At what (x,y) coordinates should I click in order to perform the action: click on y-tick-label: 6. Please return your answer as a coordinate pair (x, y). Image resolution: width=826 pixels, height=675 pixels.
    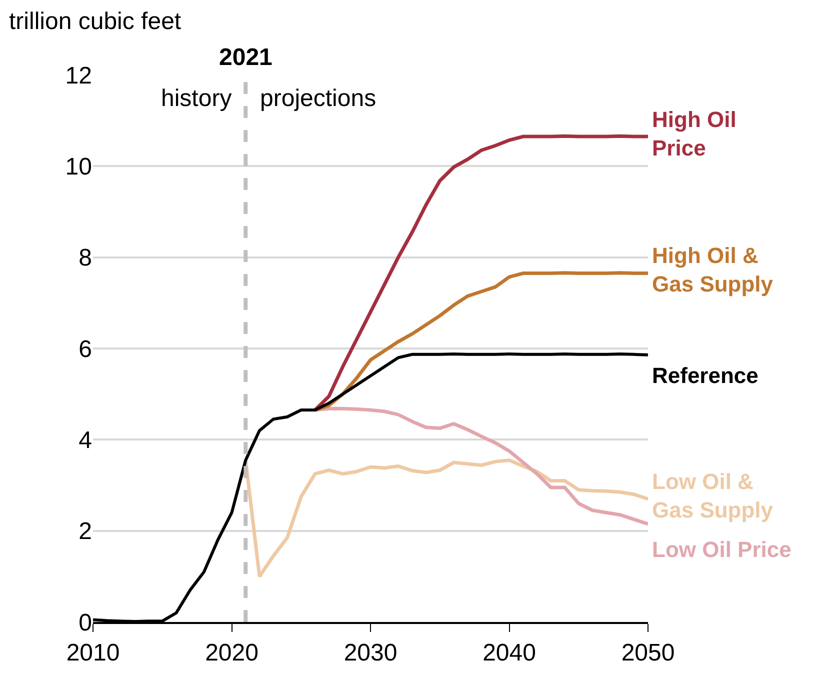
    Looking at the image, I should click on (85, 349).